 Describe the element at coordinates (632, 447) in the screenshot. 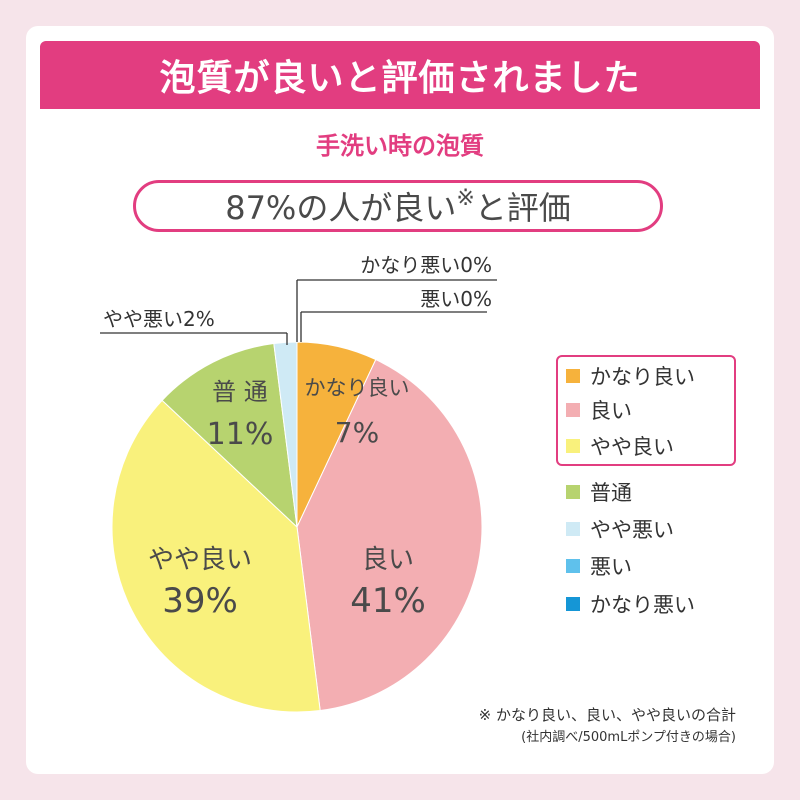

I see `legend-label: やや良い` at that location.